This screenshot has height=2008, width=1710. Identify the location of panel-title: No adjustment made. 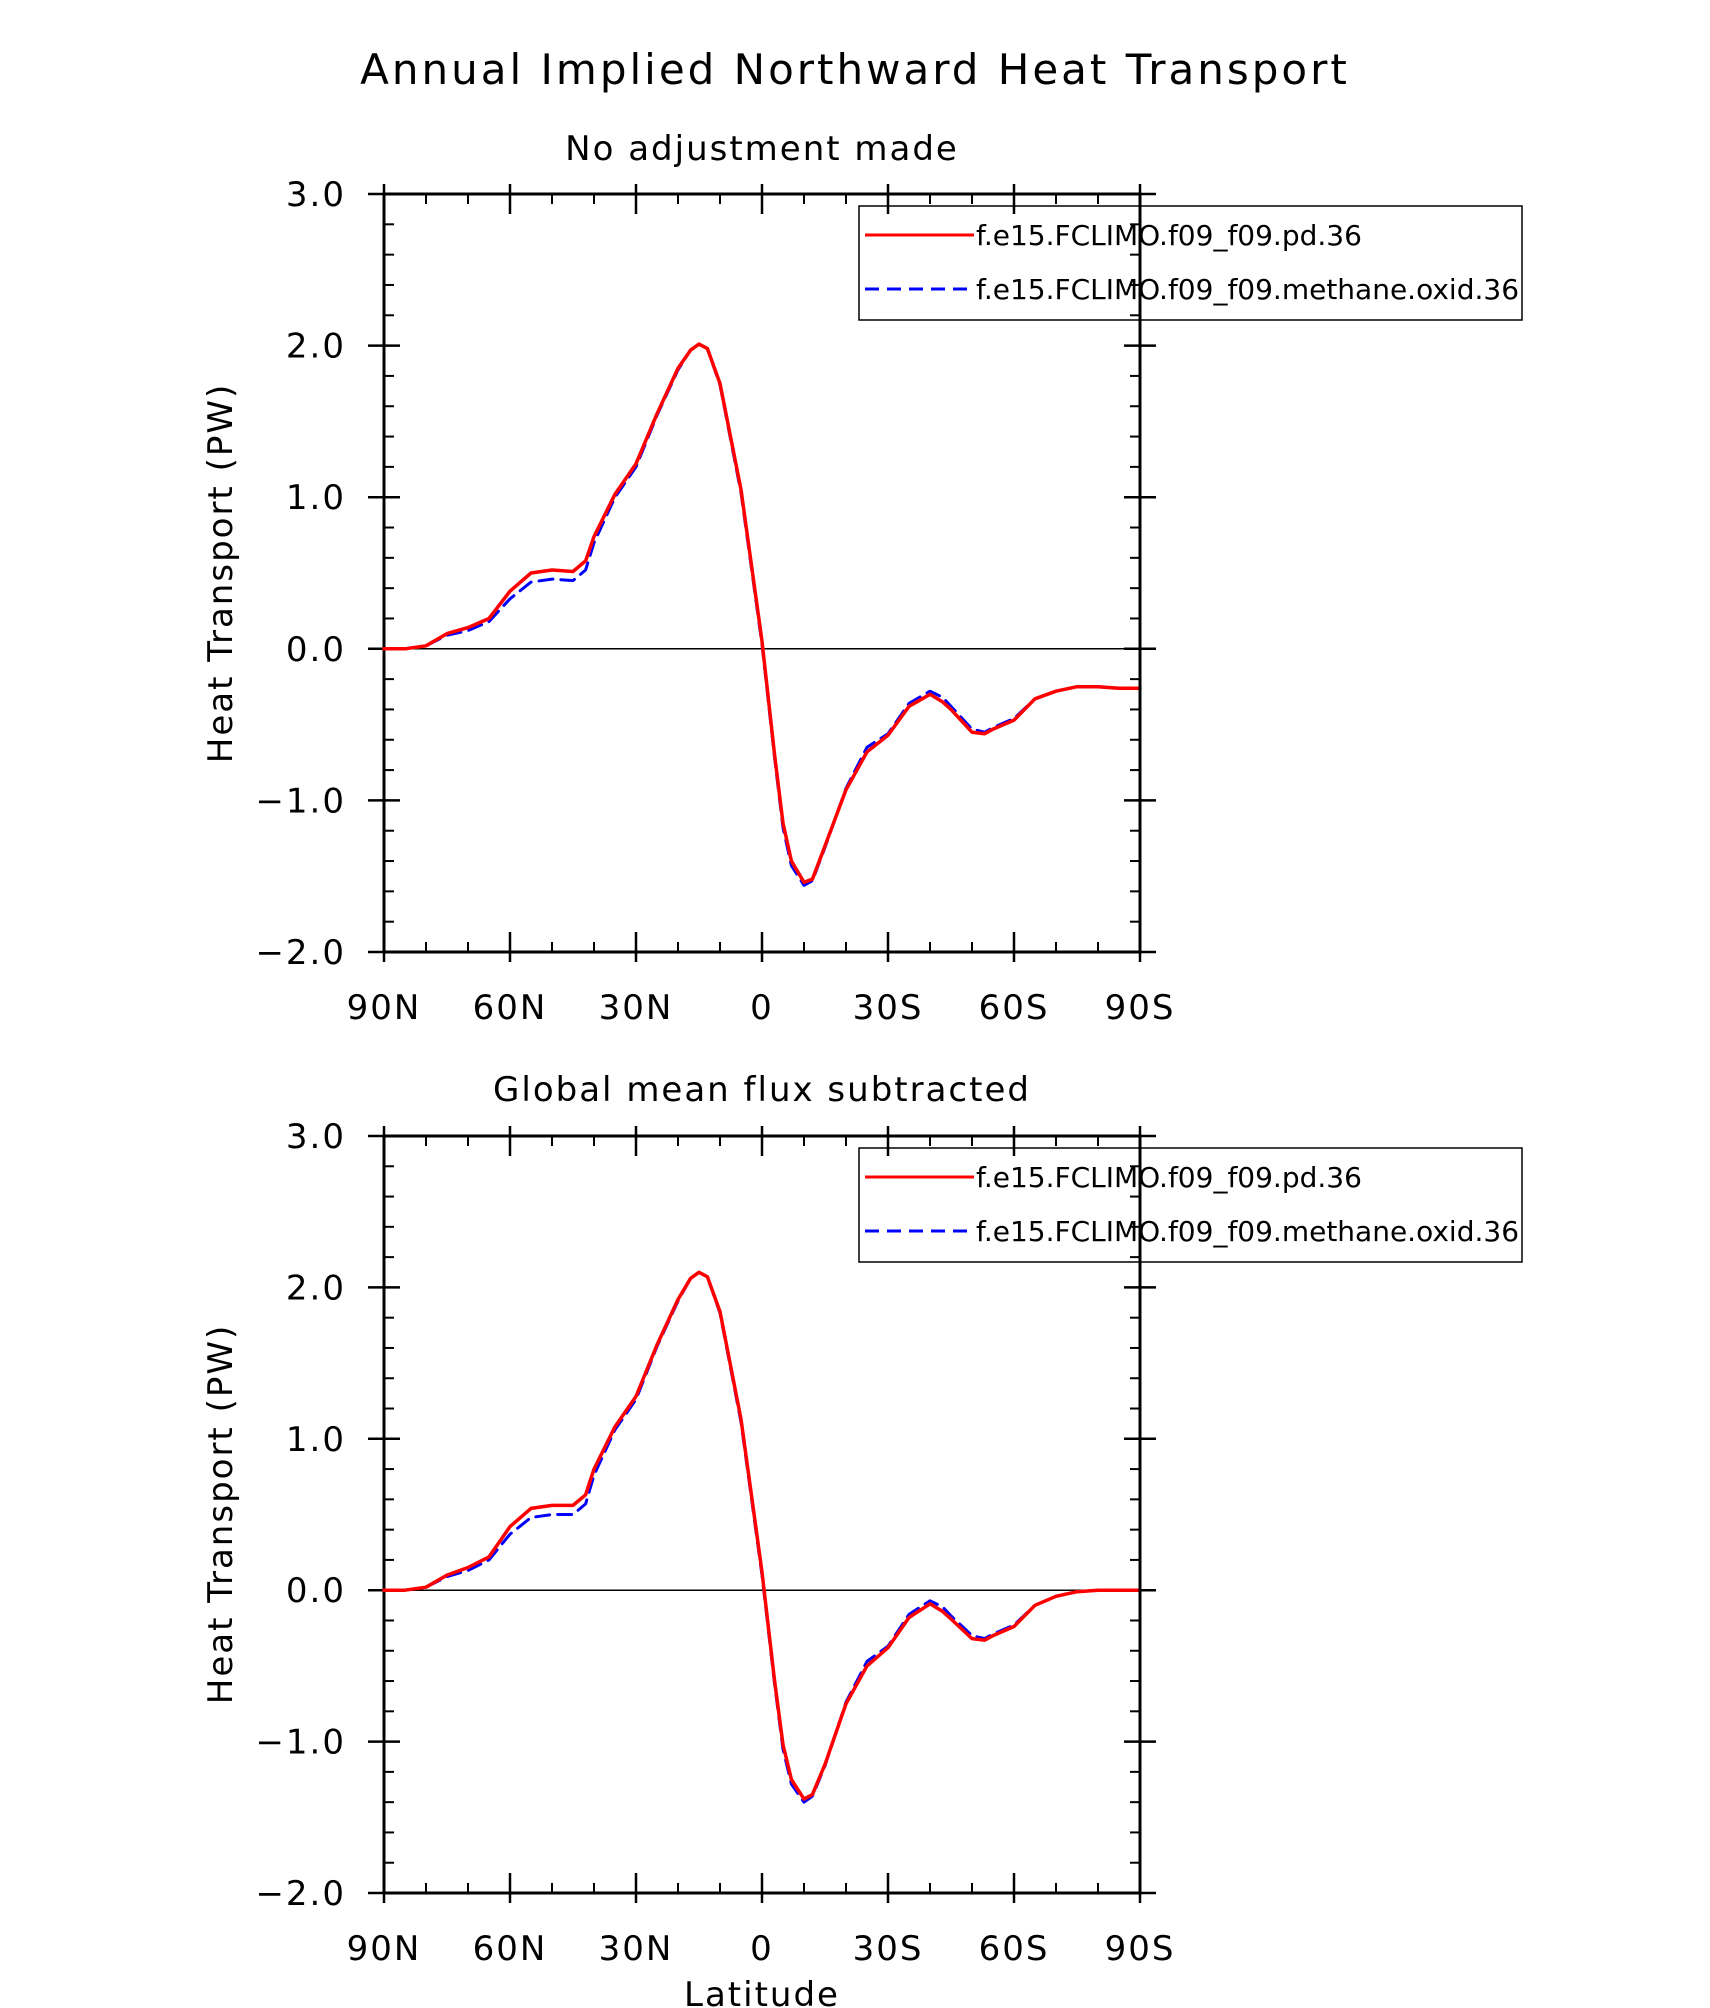
(762, 149).